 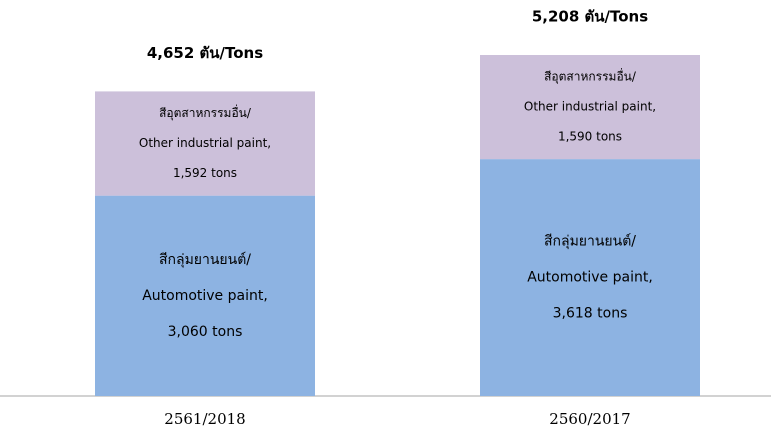 I want to click on segment-label: 3,618 tons, so click(x=590, y=314).